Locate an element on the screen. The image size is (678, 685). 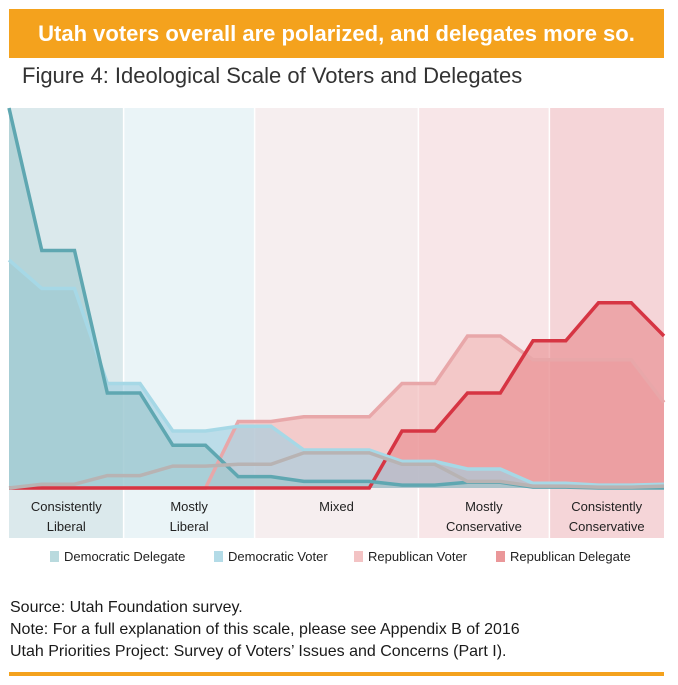
legend-swatch-democratic-delegate is located at coordinates (54, 556).